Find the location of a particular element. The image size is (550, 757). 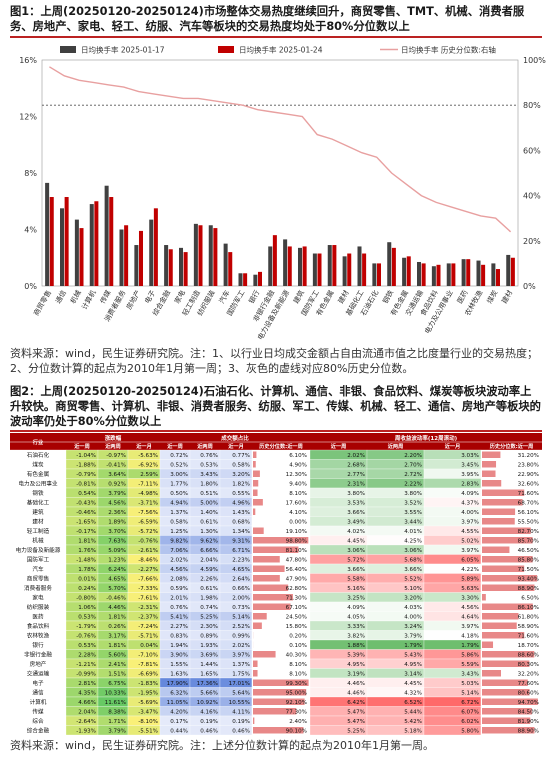

cell-value: 3.53% is located at coordinates (356, 504).